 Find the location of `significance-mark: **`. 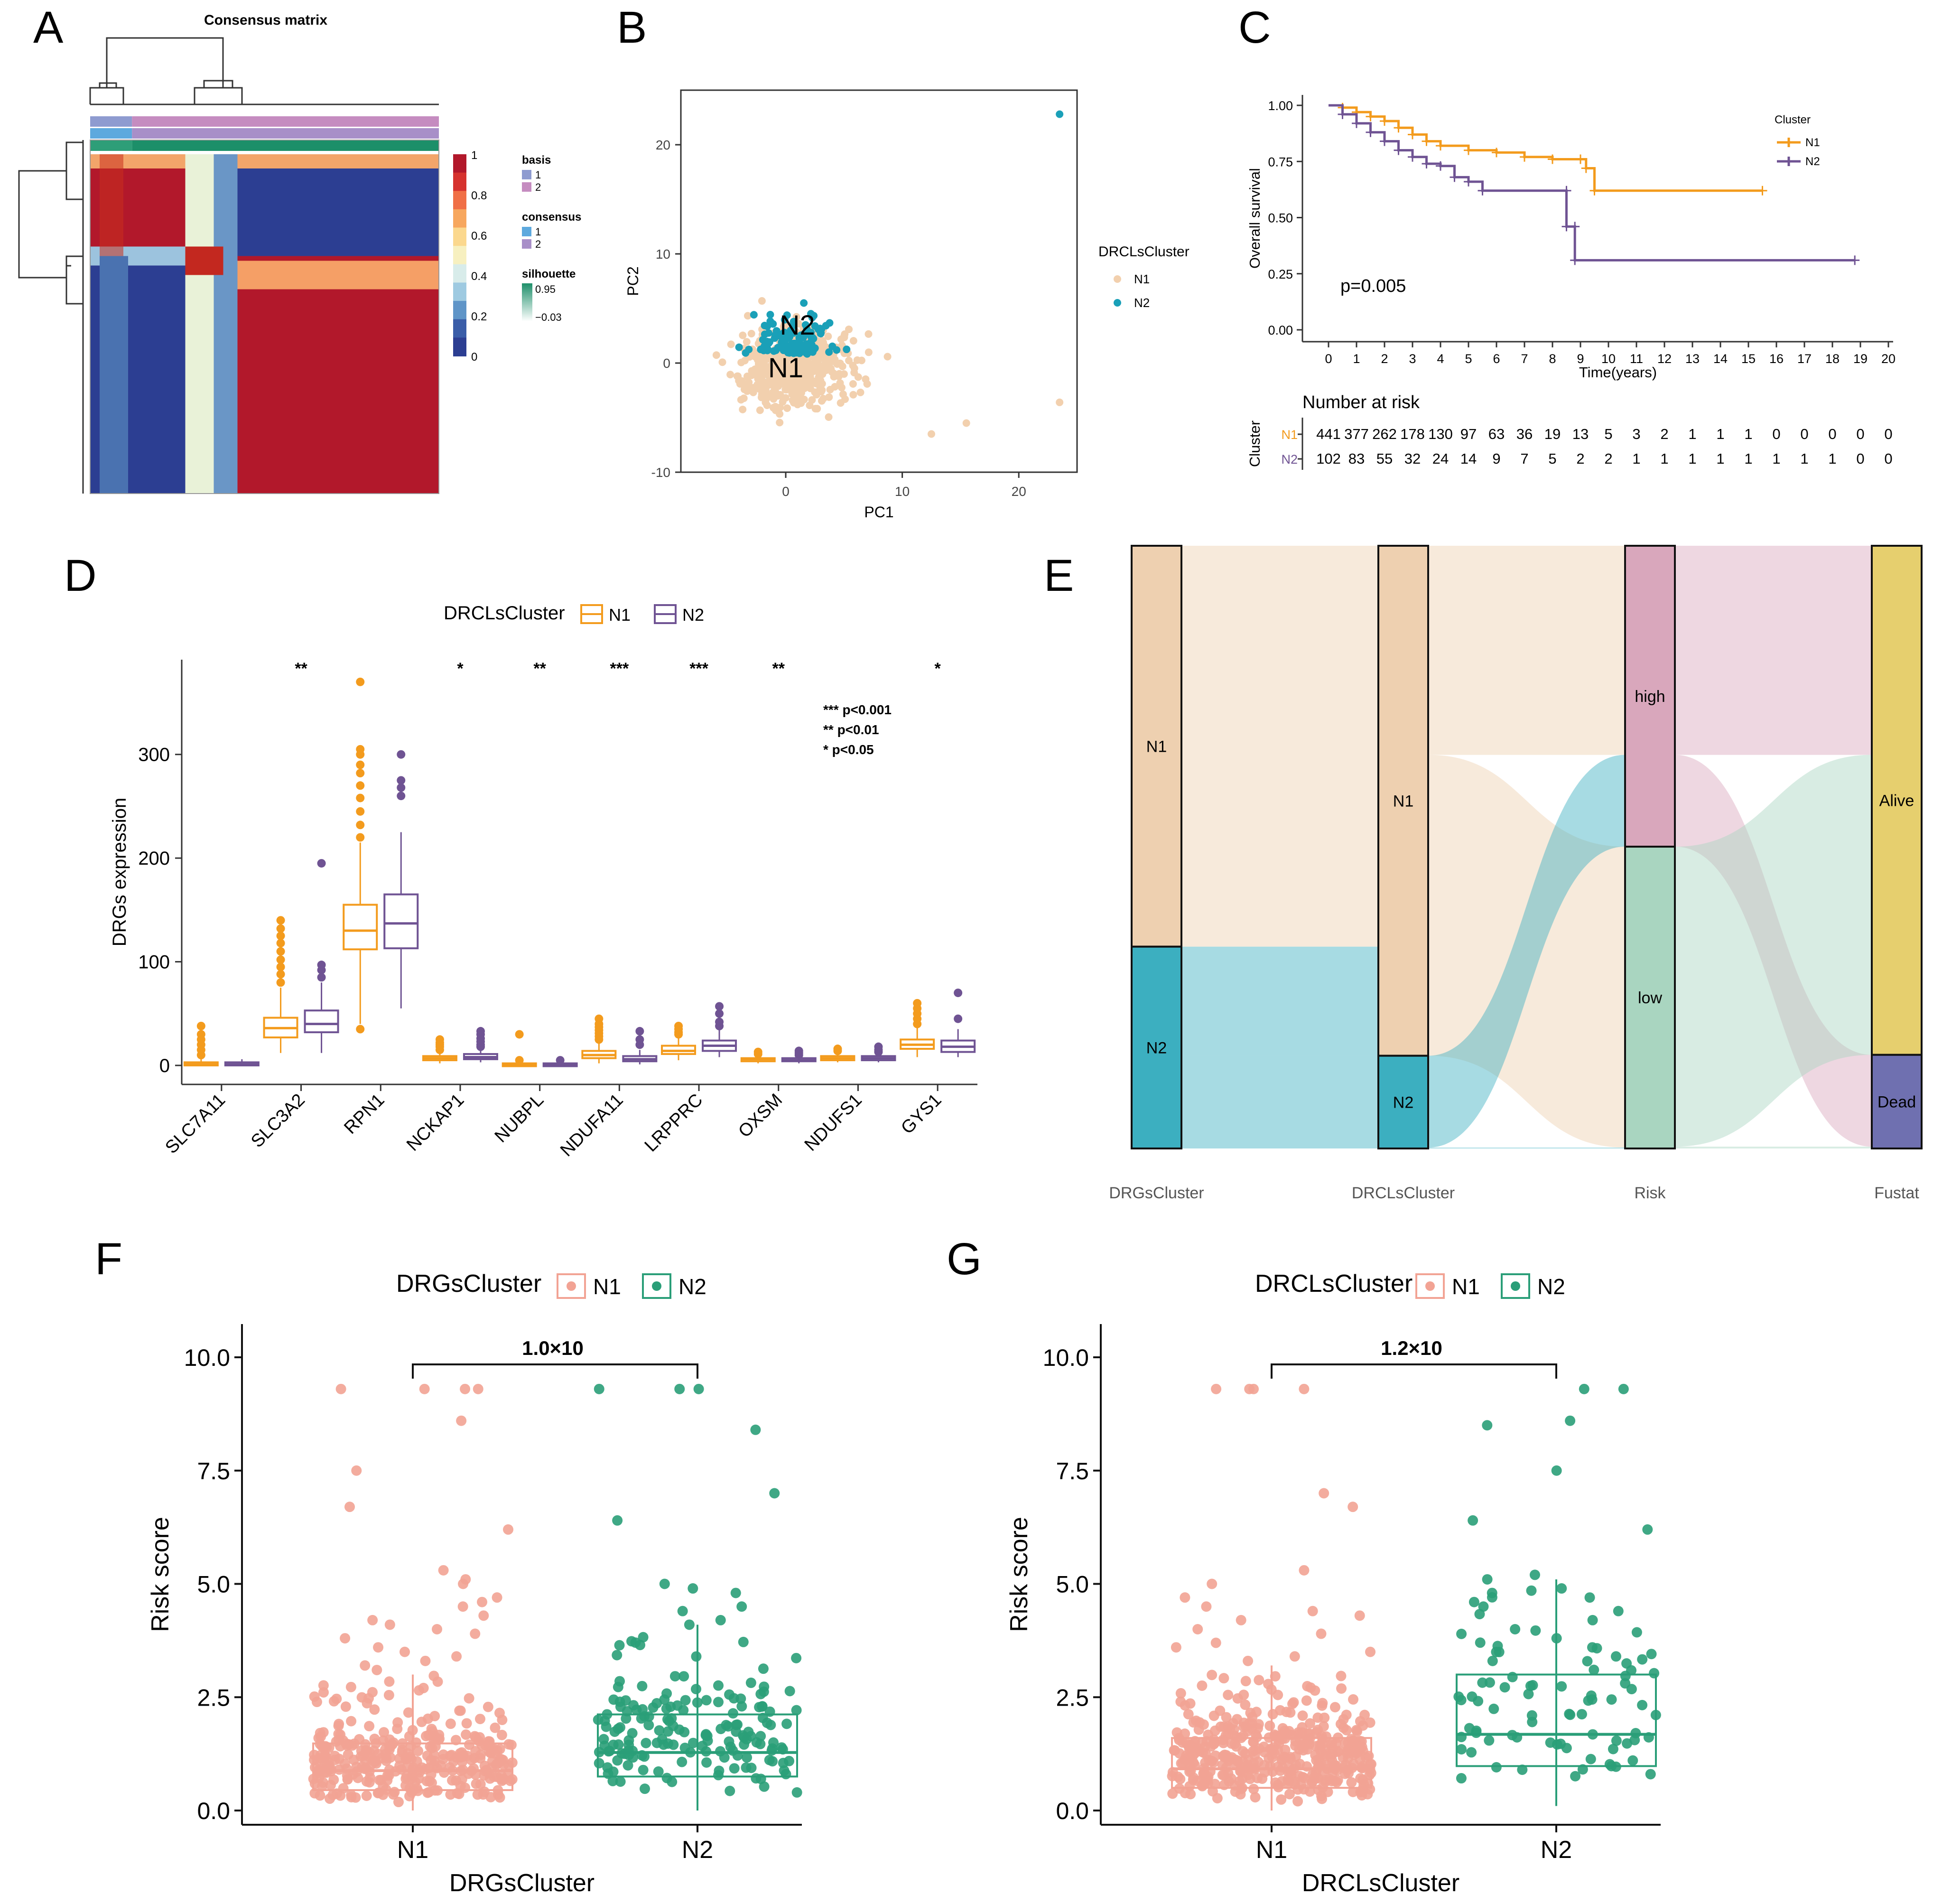

significance-mark: ** is located at coordinates (539, 669).